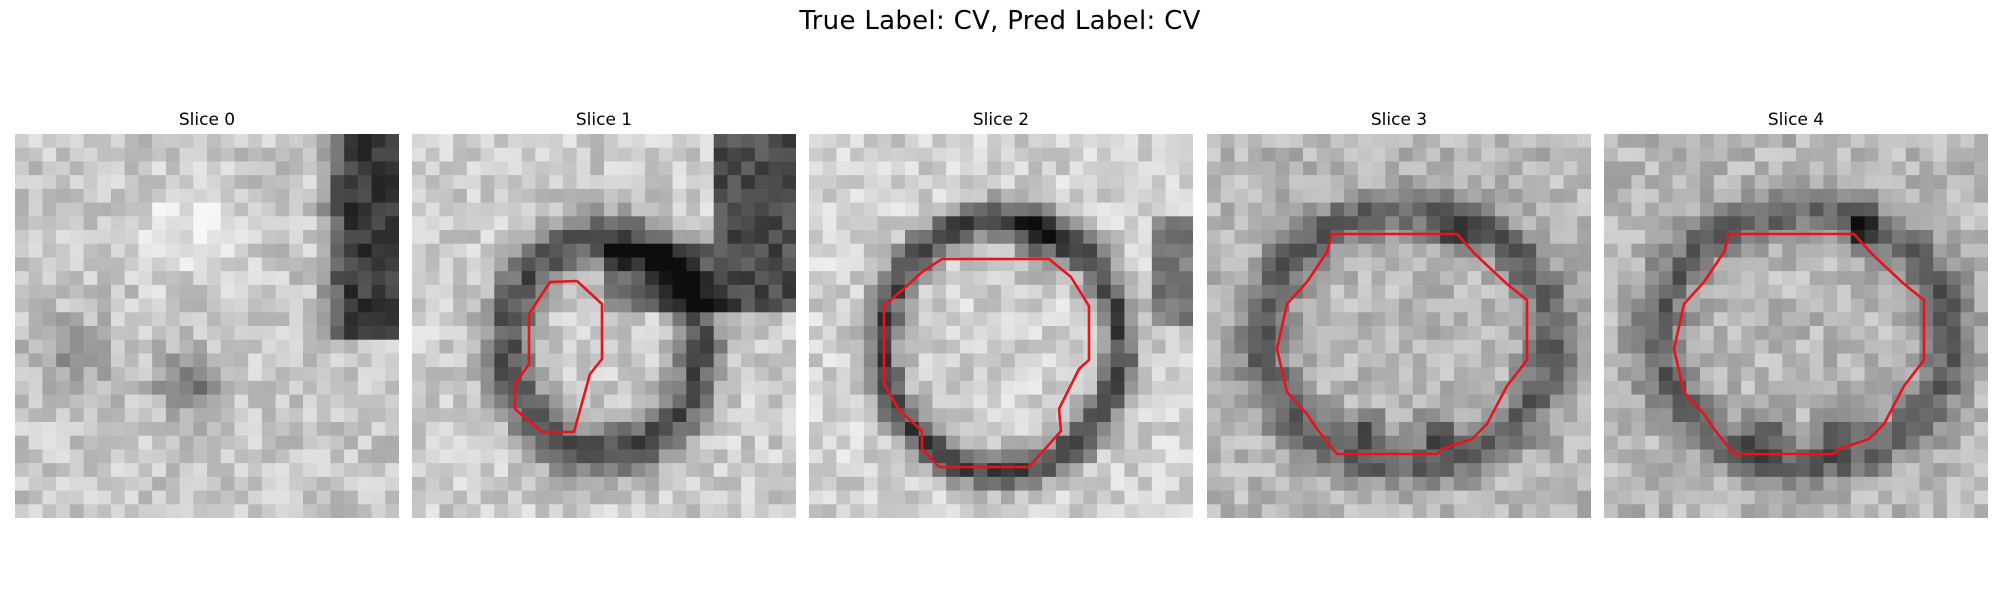 This screenshot has width=2000, height=600. I want to click on slice-title: Slice 2, so click(1001, 120).